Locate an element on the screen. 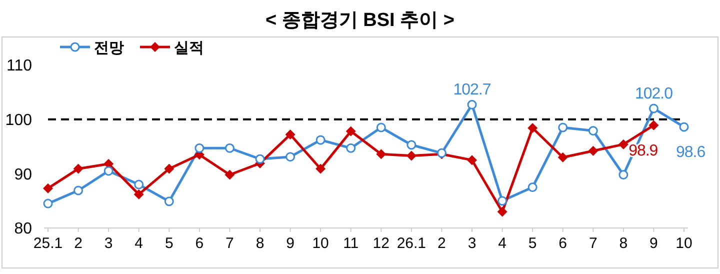 The width and height of the screenshot is (720, 274). x-tick-label: 25.1 is located at coordinates (48, 243).